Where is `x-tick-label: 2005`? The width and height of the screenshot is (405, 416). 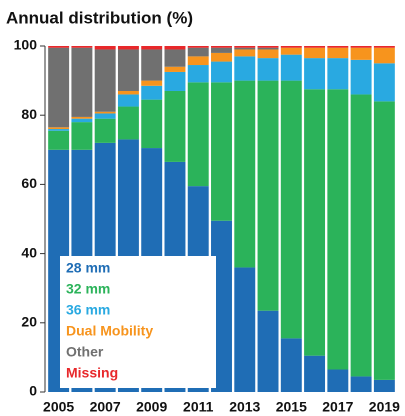 x-tick-label: 2005 is located at coordinates (58, 407).